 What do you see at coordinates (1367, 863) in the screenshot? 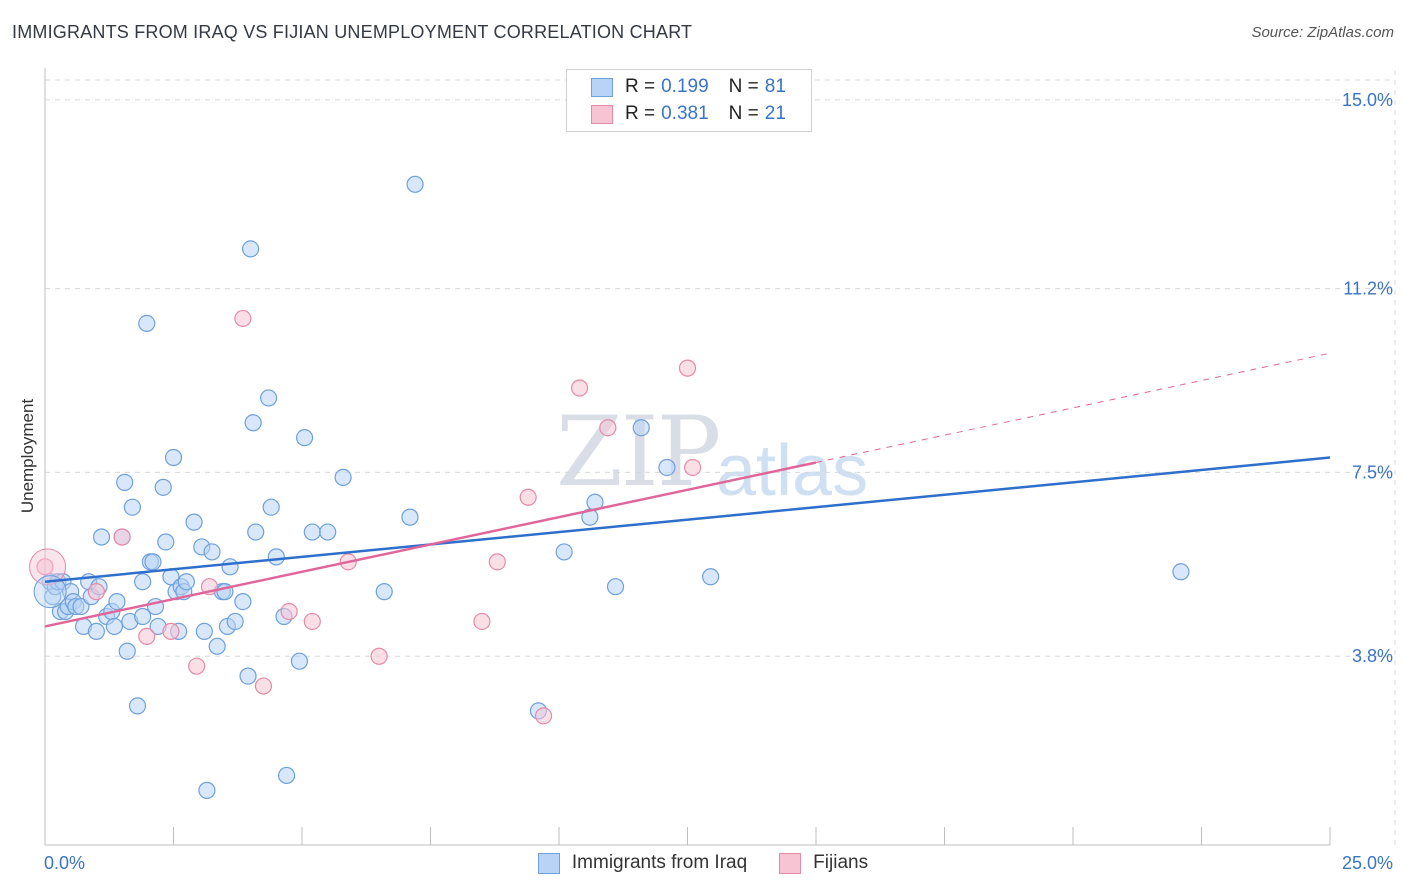
I see `x-tick-label: 25.0%` at bounding box center [1367, 863].